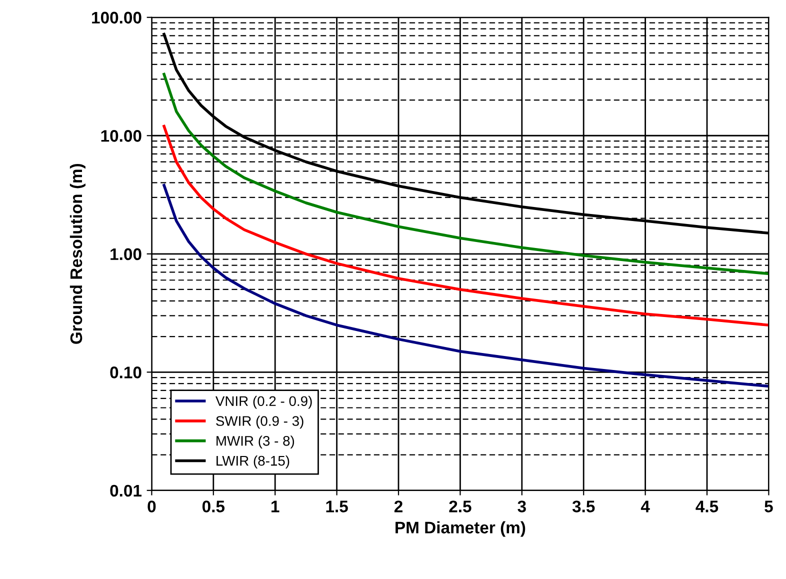 The image size is (786, 579). Describe the element at coordinates (645, 506) in the screenshot. I see `x-tick-label: 4` at that location.